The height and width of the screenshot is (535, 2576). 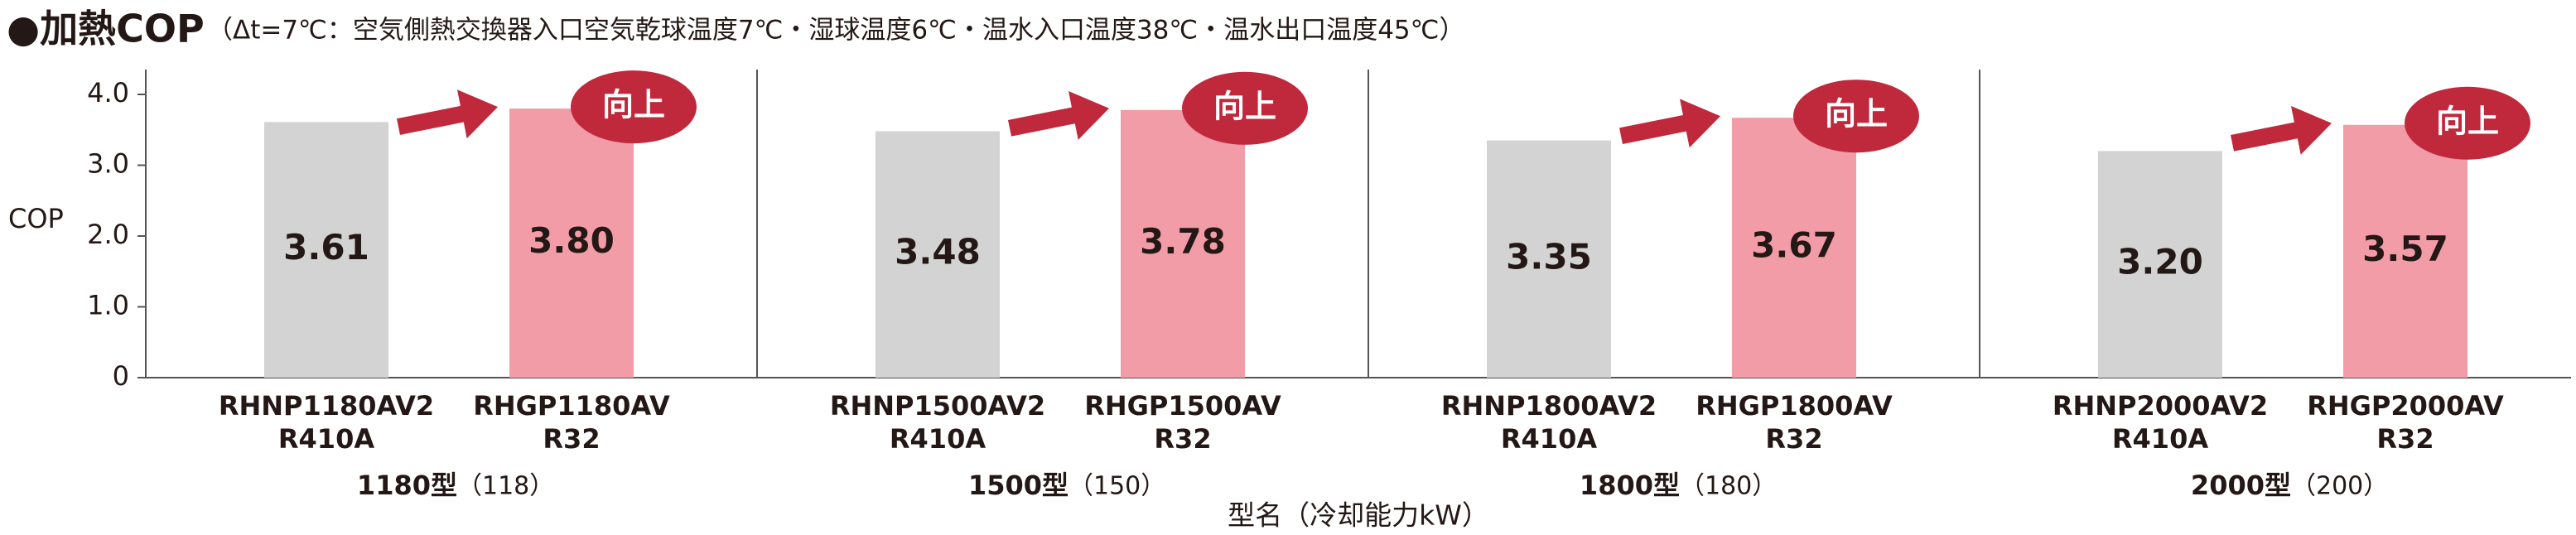 What do you see at coordinates (1729, 487) in the screenshot?
I see `category-note: （180）` at bounding box center [1729, 487].